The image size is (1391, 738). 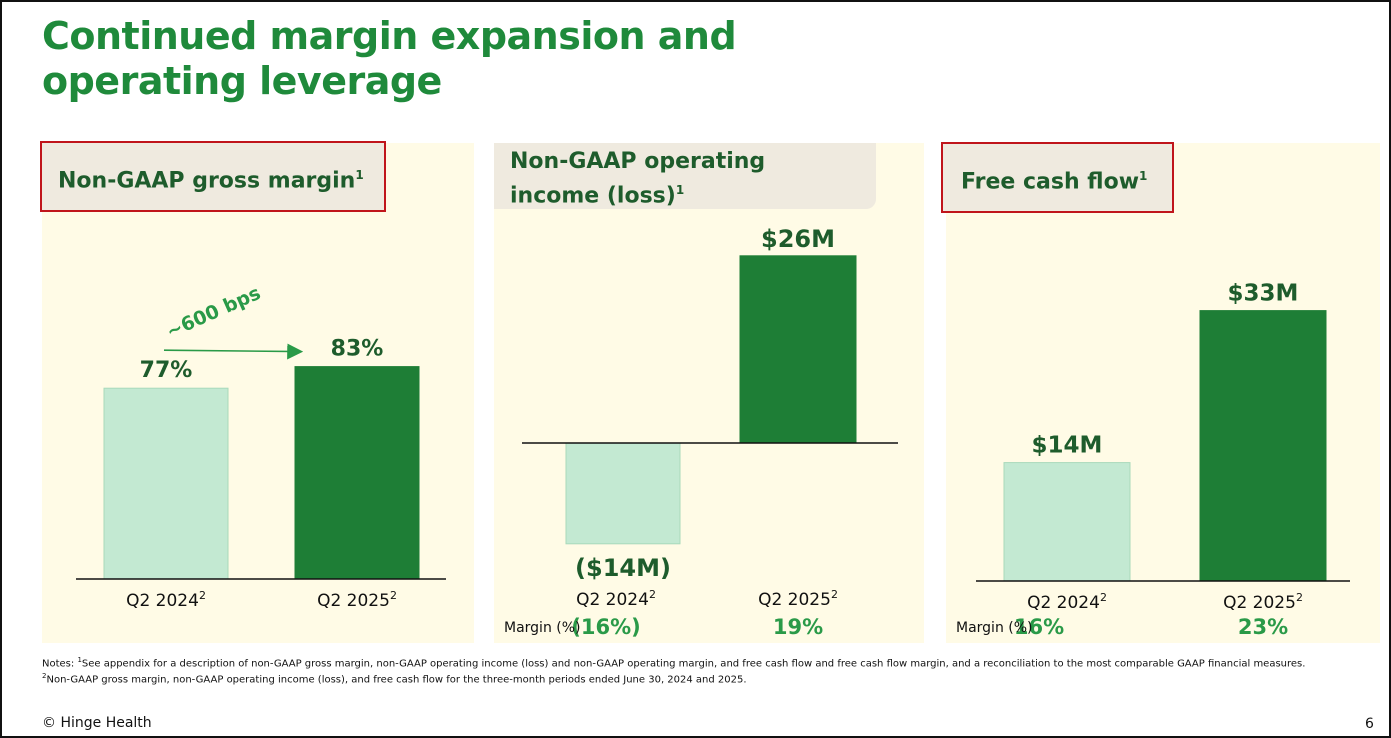 I want to click on operating-income-data-label-1: ($14M), so click(x=623, y=568).